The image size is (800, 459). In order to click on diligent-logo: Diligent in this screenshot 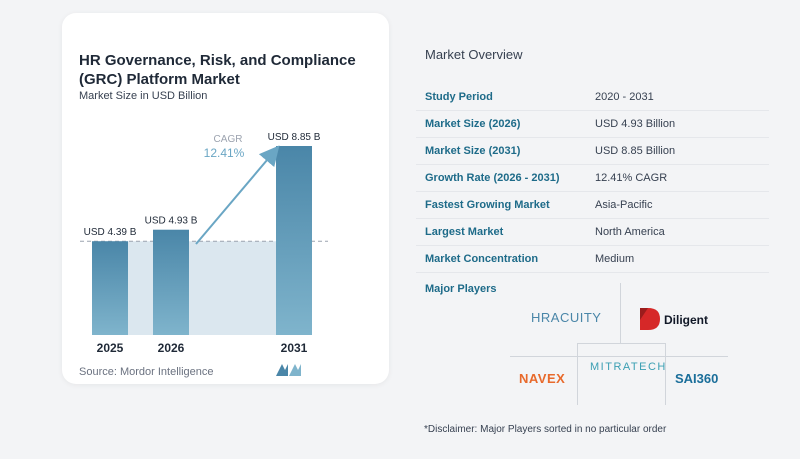, I will do `click(686, 320)`.